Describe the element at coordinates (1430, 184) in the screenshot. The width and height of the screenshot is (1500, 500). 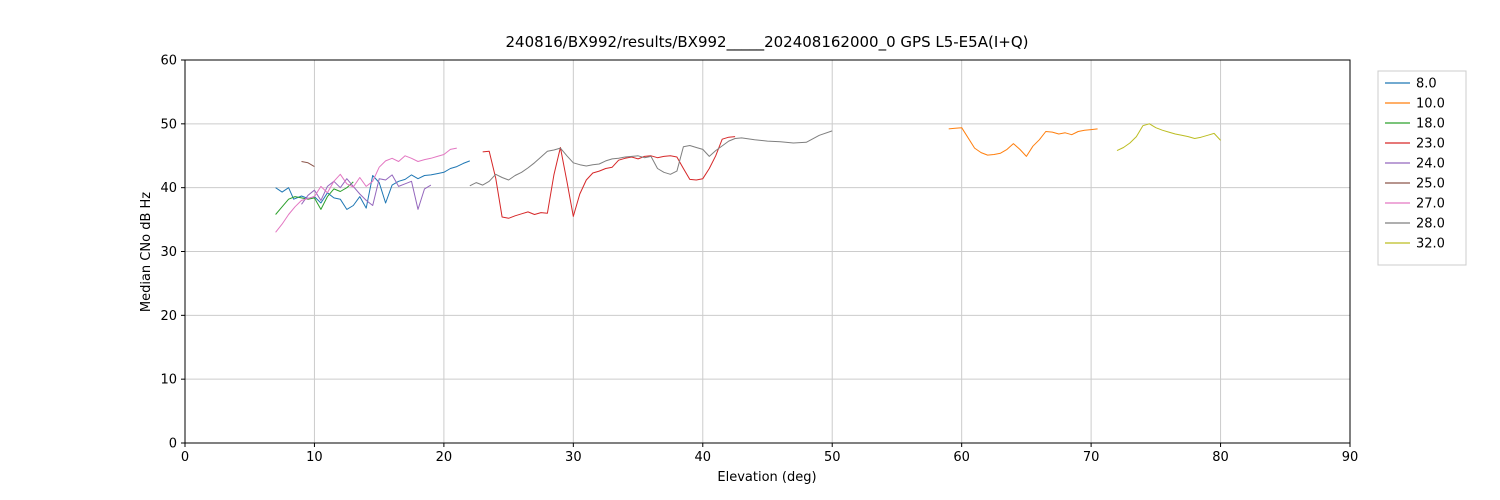
I see `legend-label: 25.0` at that location.